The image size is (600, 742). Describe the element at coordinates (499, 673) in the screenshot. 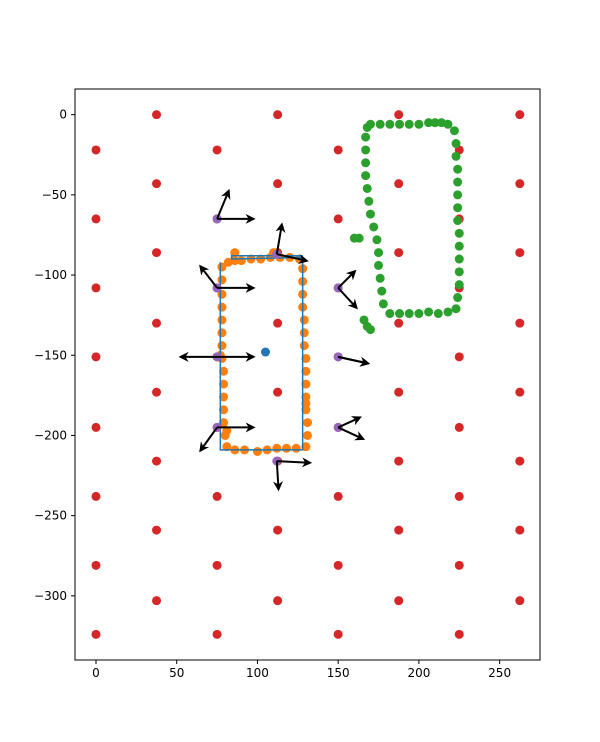

I see `x-tick-label: 250` at that location.